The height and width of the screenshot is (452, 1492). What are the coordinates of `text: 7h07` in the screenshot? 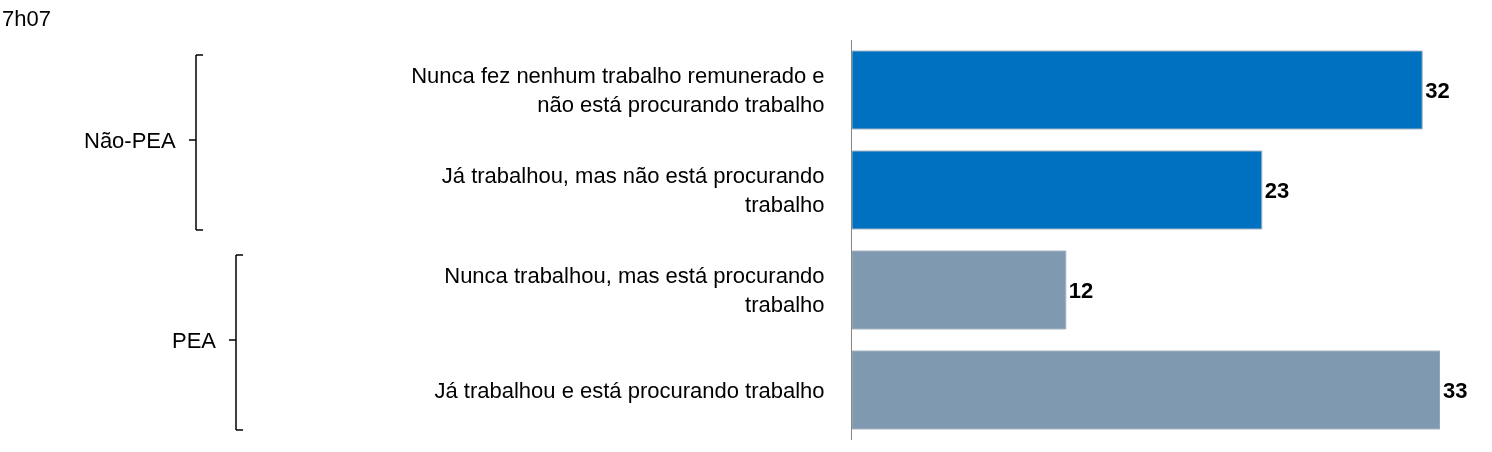 It's located at (26, 18).